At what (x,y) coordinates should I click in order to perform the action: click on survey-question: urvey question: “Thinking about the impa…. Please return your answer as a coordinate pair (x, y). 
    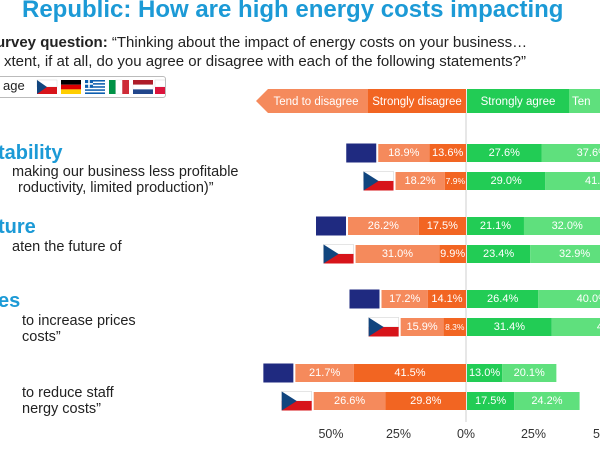
    Looking at the image, I should click on (263, 42).